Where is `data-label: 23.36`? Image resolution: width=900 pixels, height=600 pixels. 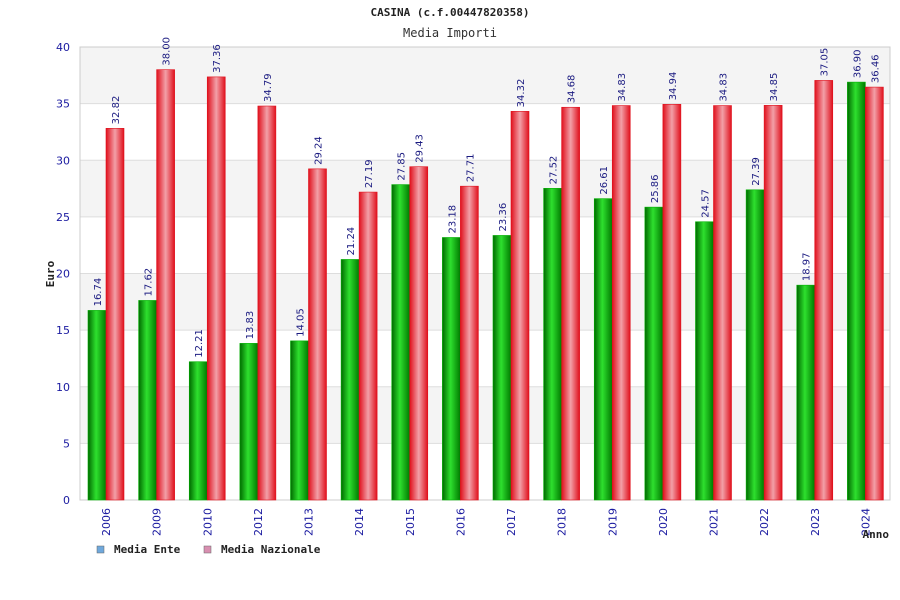
data-label: 23.36 is located at coordinates (503, 217).